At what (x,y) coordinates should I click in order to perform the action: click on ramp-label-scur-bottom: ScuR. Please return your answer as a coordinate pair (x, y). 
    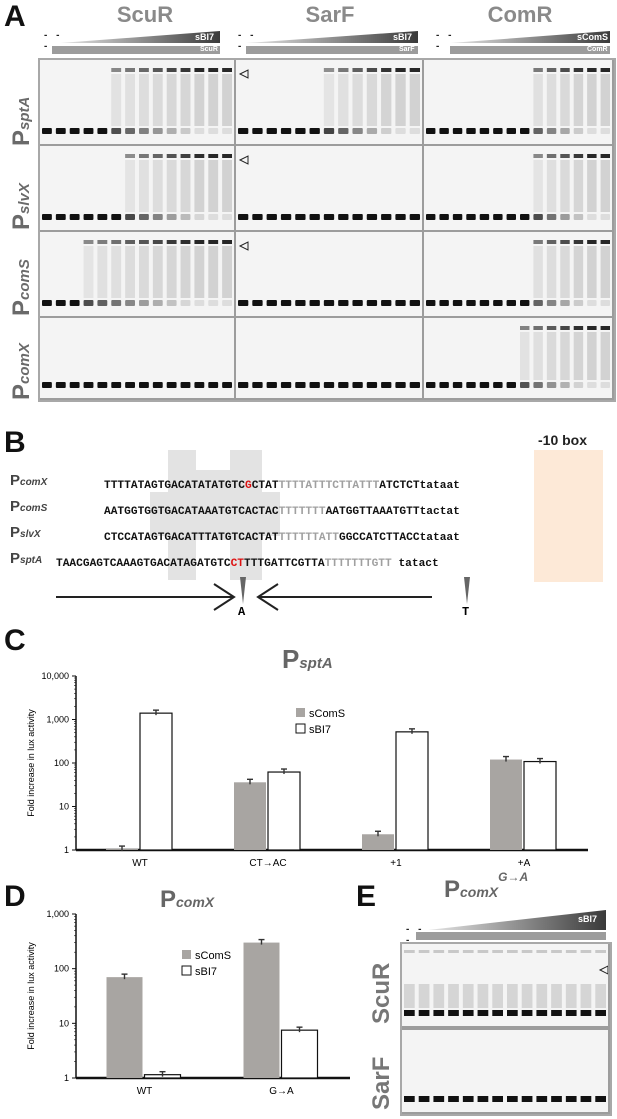
    Looking at the image, I should click on (209, 49).